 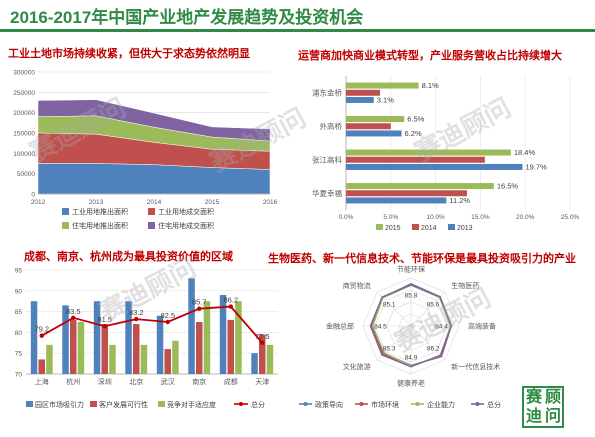 What do you see at coordinates (428, 343) in the screenshot?
I see `radar-spoke` at bounding box center [428, 343].